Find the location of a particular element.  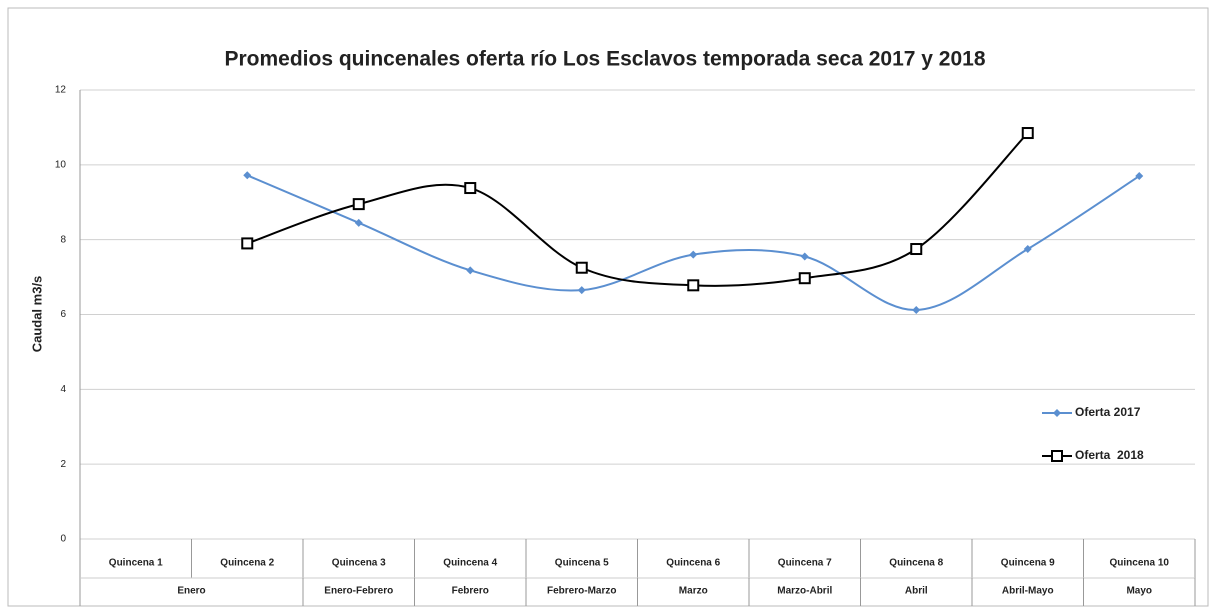

x-tick-label: Quincena 7 is located at coordinates (805, 563).